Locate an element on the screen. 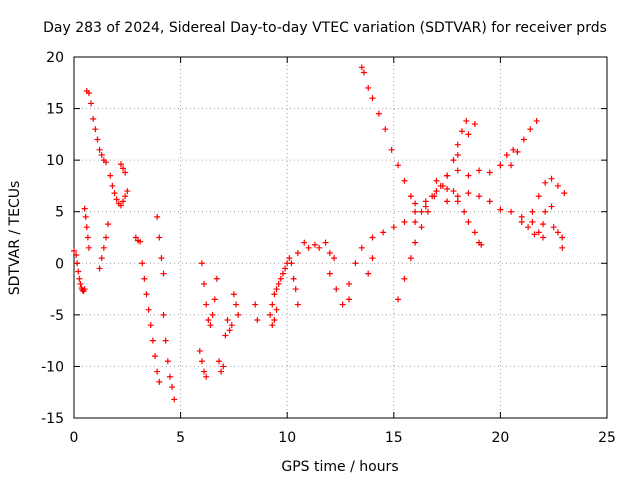 The width and height of the screenshot is (640, 480). x-axis-label: GPS time / hours is located at coordinates (339, 467).